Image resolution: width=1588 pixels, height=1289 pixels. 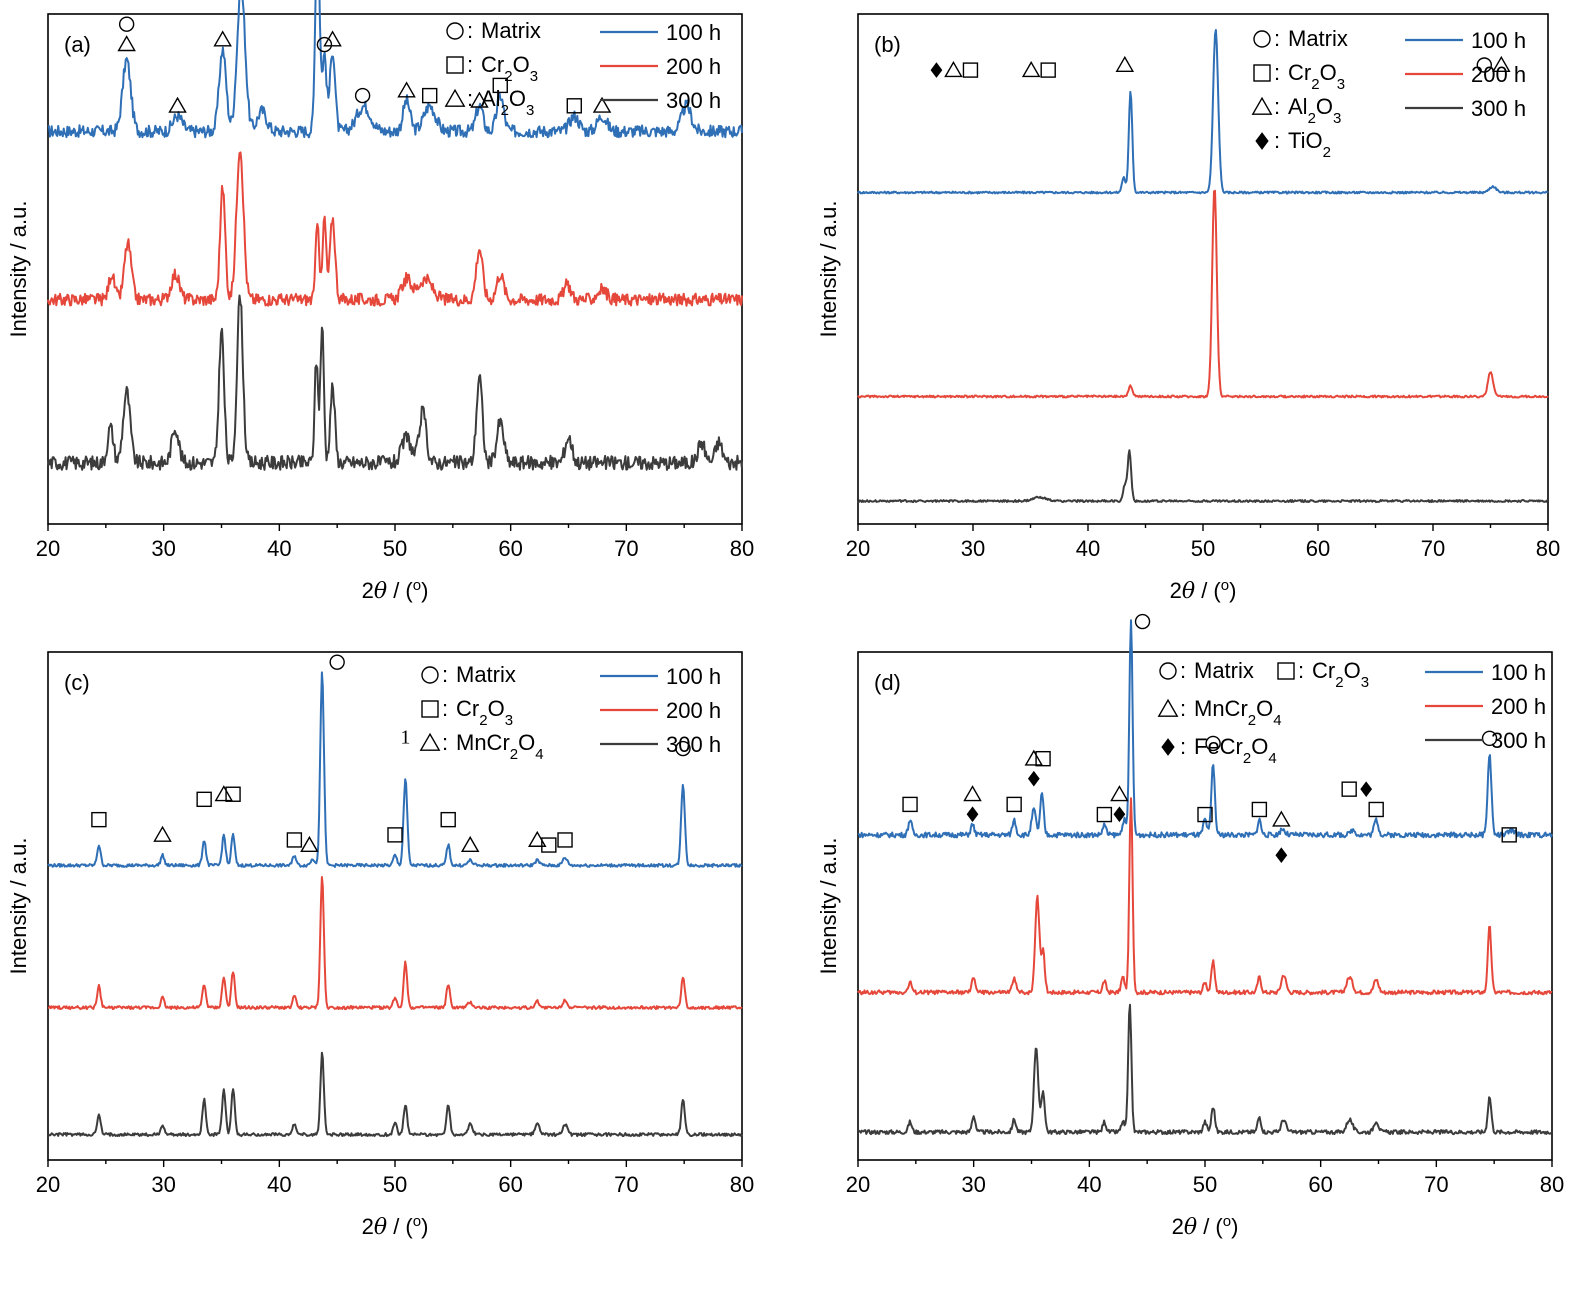 I want to click on x-tick-label: 40, so click(x=279, y=1184).